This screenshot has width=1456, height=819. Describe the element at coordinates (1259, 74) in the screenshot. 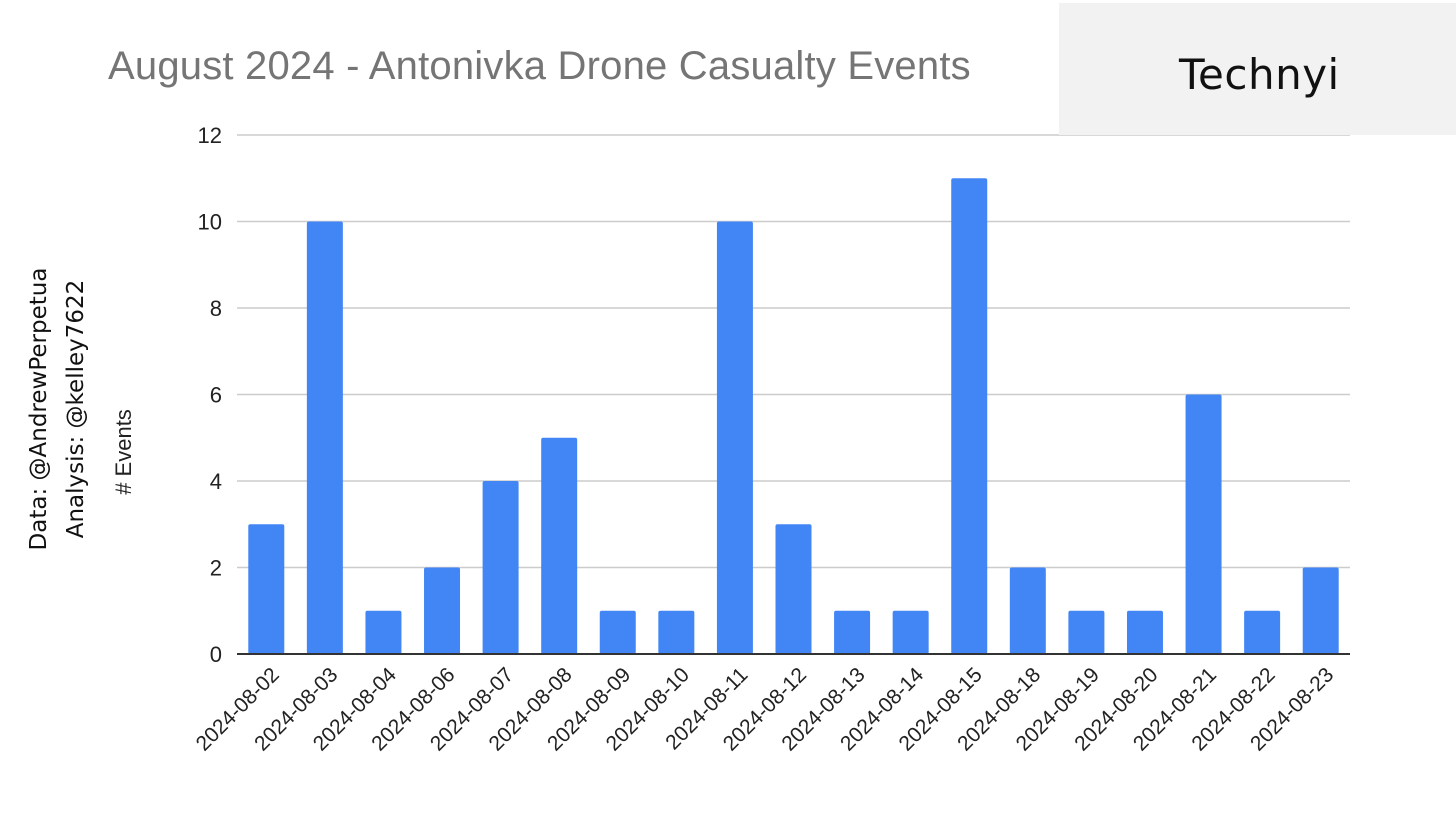

I see `technyi-logo: Technyi` at that location.